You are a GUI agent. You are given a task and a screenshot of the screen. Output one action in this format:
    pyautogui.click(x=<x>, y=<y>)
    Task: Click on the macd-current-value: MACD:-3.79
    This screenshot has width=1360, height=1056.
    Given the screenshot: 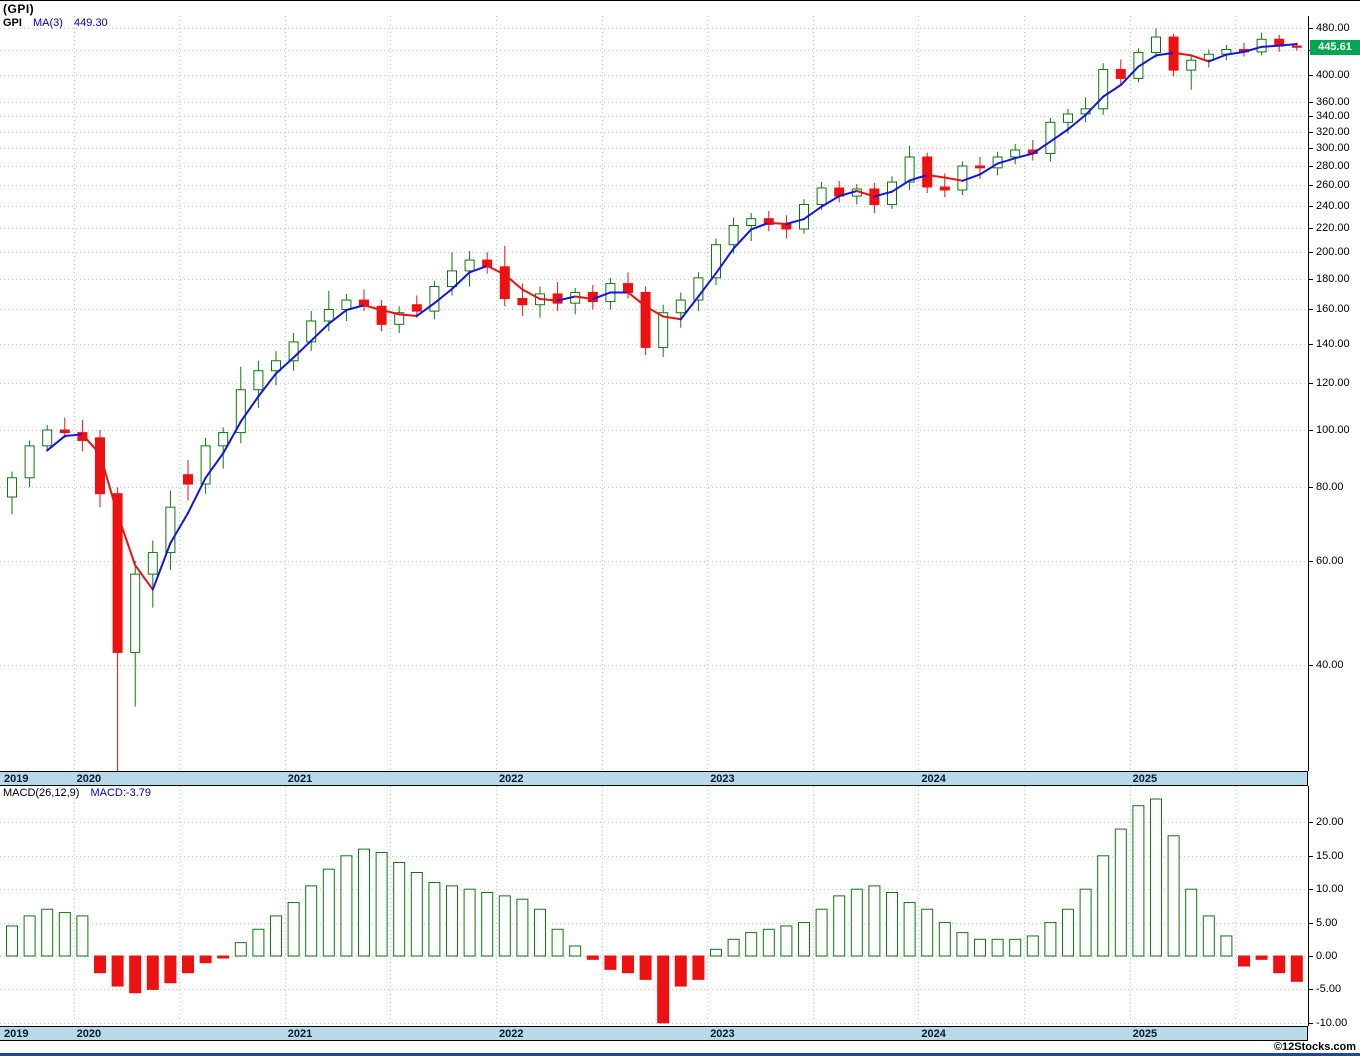 What is the action you would take?
    pyautogui.click(x=121, y=793)
    